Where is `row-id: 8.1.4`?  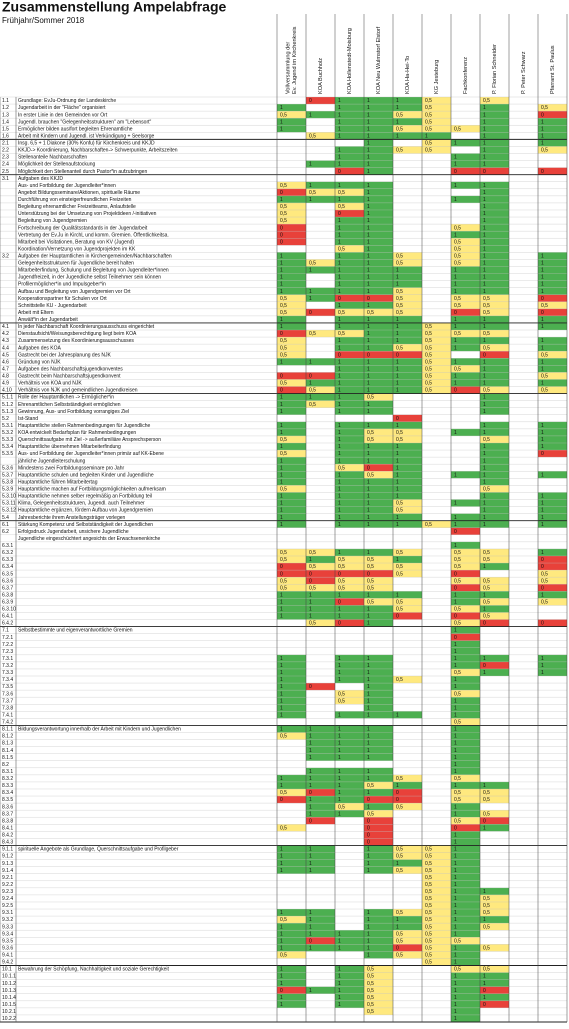
row-id: 8.1.4 is located at coordinates (7, 751).